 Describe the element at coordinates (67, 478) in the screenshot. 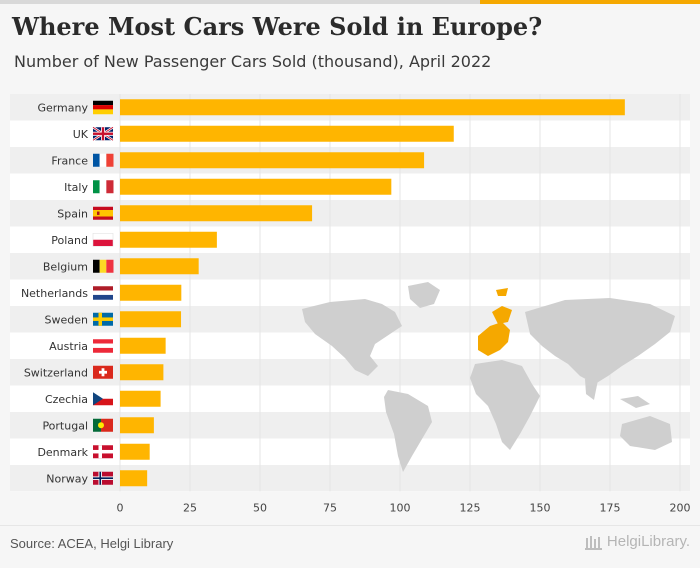

I see `category-label: Norway` at that location.